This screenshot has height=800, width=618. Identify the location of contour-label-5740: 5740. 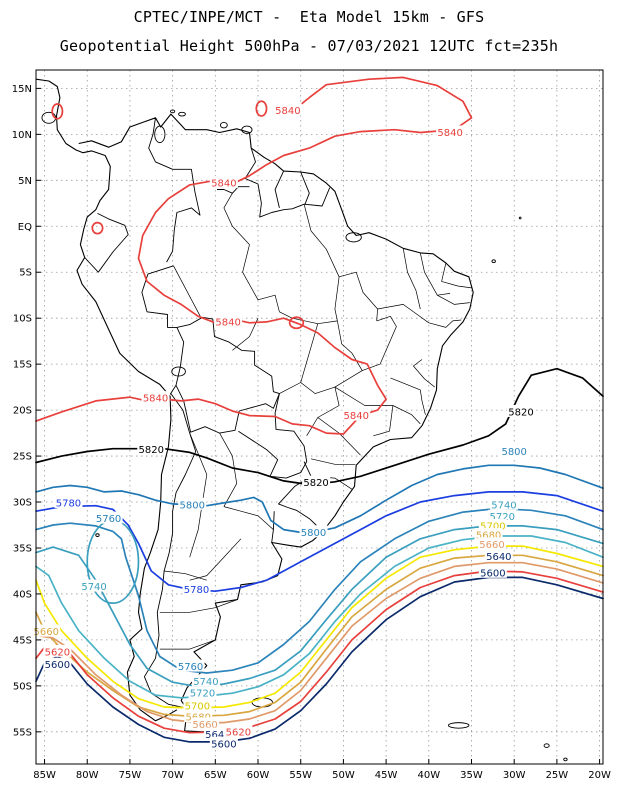
(205, 682).